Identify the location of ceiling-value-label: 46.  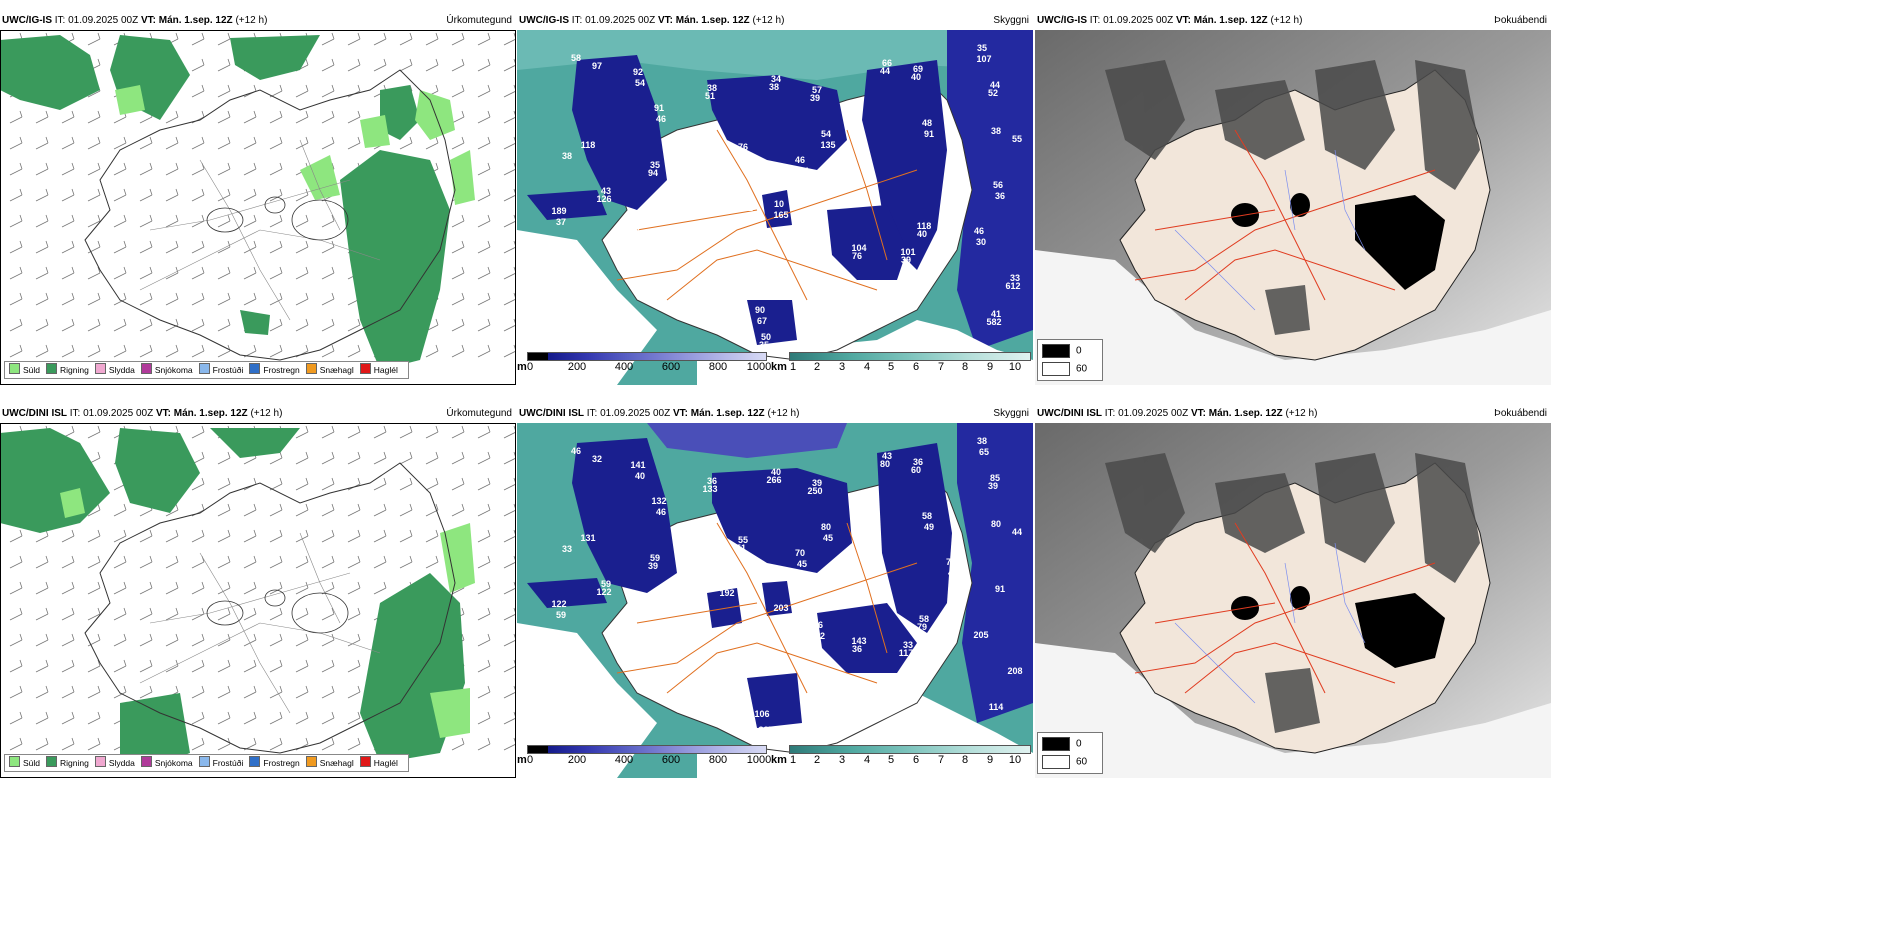
(979, 231).